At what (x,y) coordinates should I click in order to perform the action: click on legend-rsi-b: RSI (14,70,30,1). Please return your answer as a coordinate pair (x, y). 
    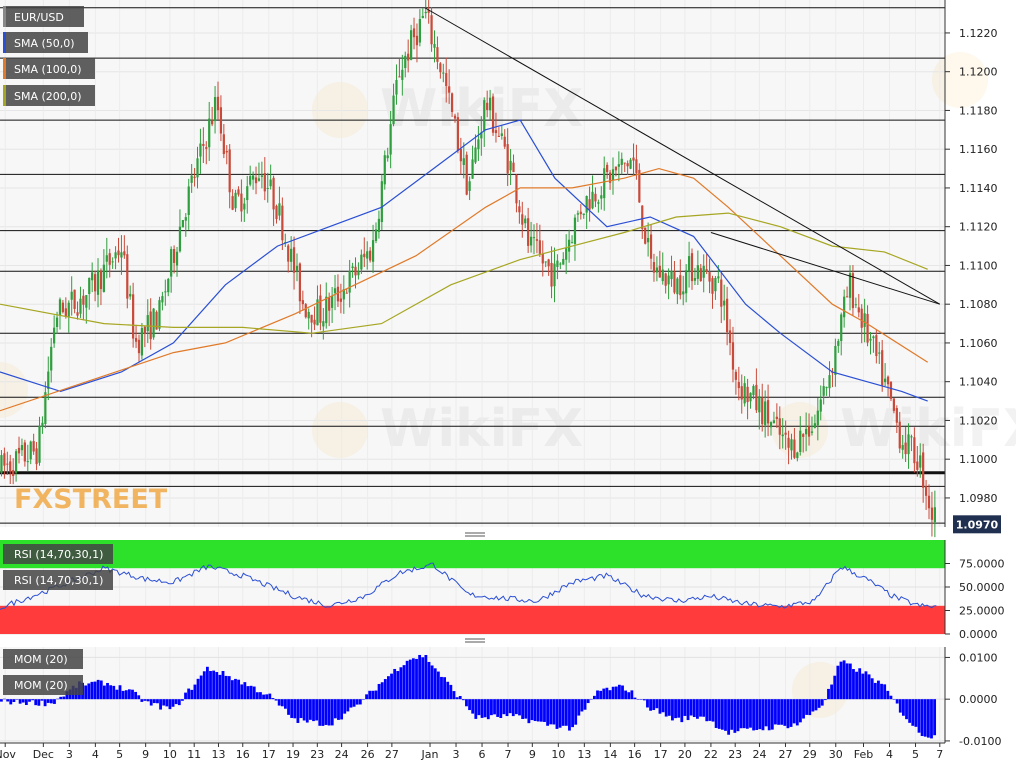
    Looking at the image, I should click on (58, 580).